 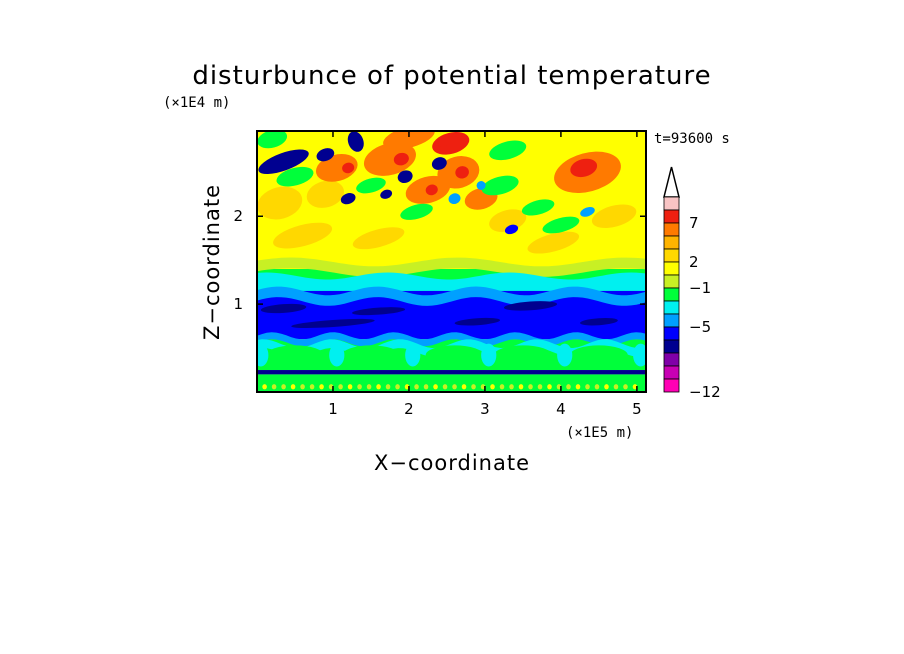 What do you see at coordinates (700, 288) in the screenshot?
I see `colorbar-label: −1` at bounding box center [700, 288].